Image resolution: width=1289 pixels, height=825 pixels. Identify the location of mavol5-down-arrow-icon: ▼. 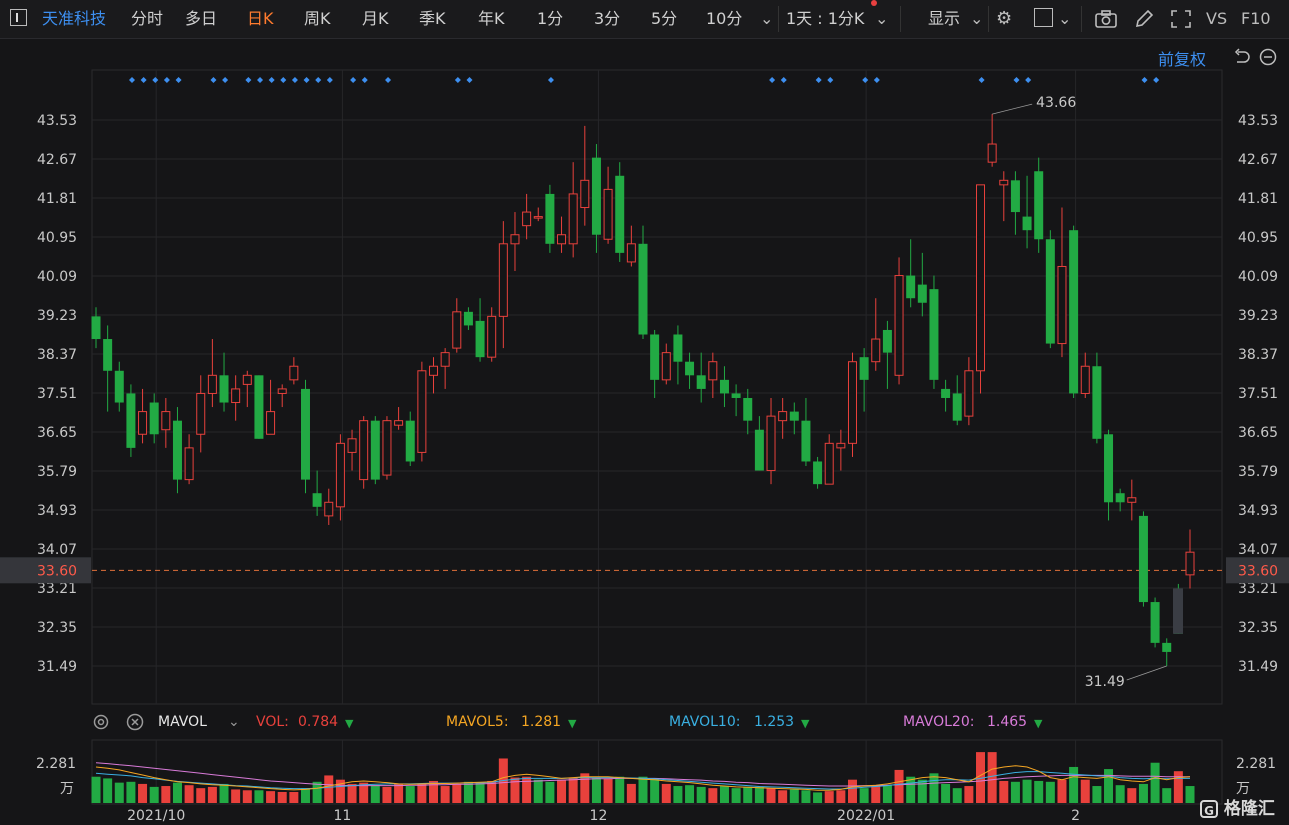
(572, 723).